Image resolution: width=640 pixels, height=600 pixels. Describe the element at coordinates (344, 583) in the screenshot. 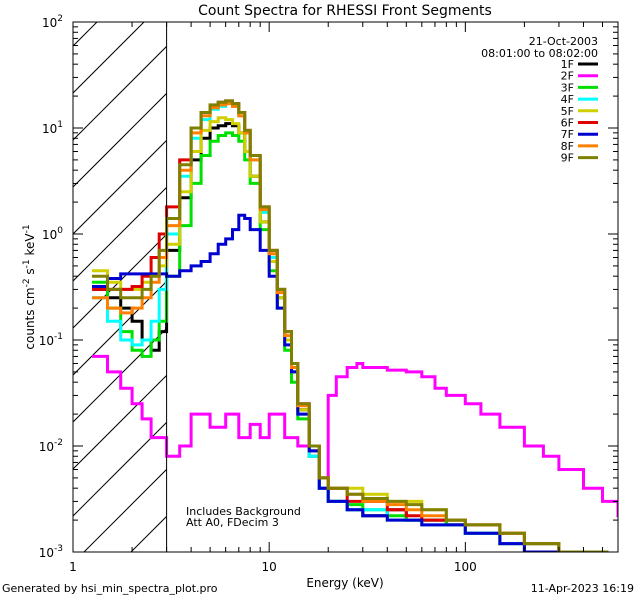

I see `x-axis-label: Energy (keV)` at that location.